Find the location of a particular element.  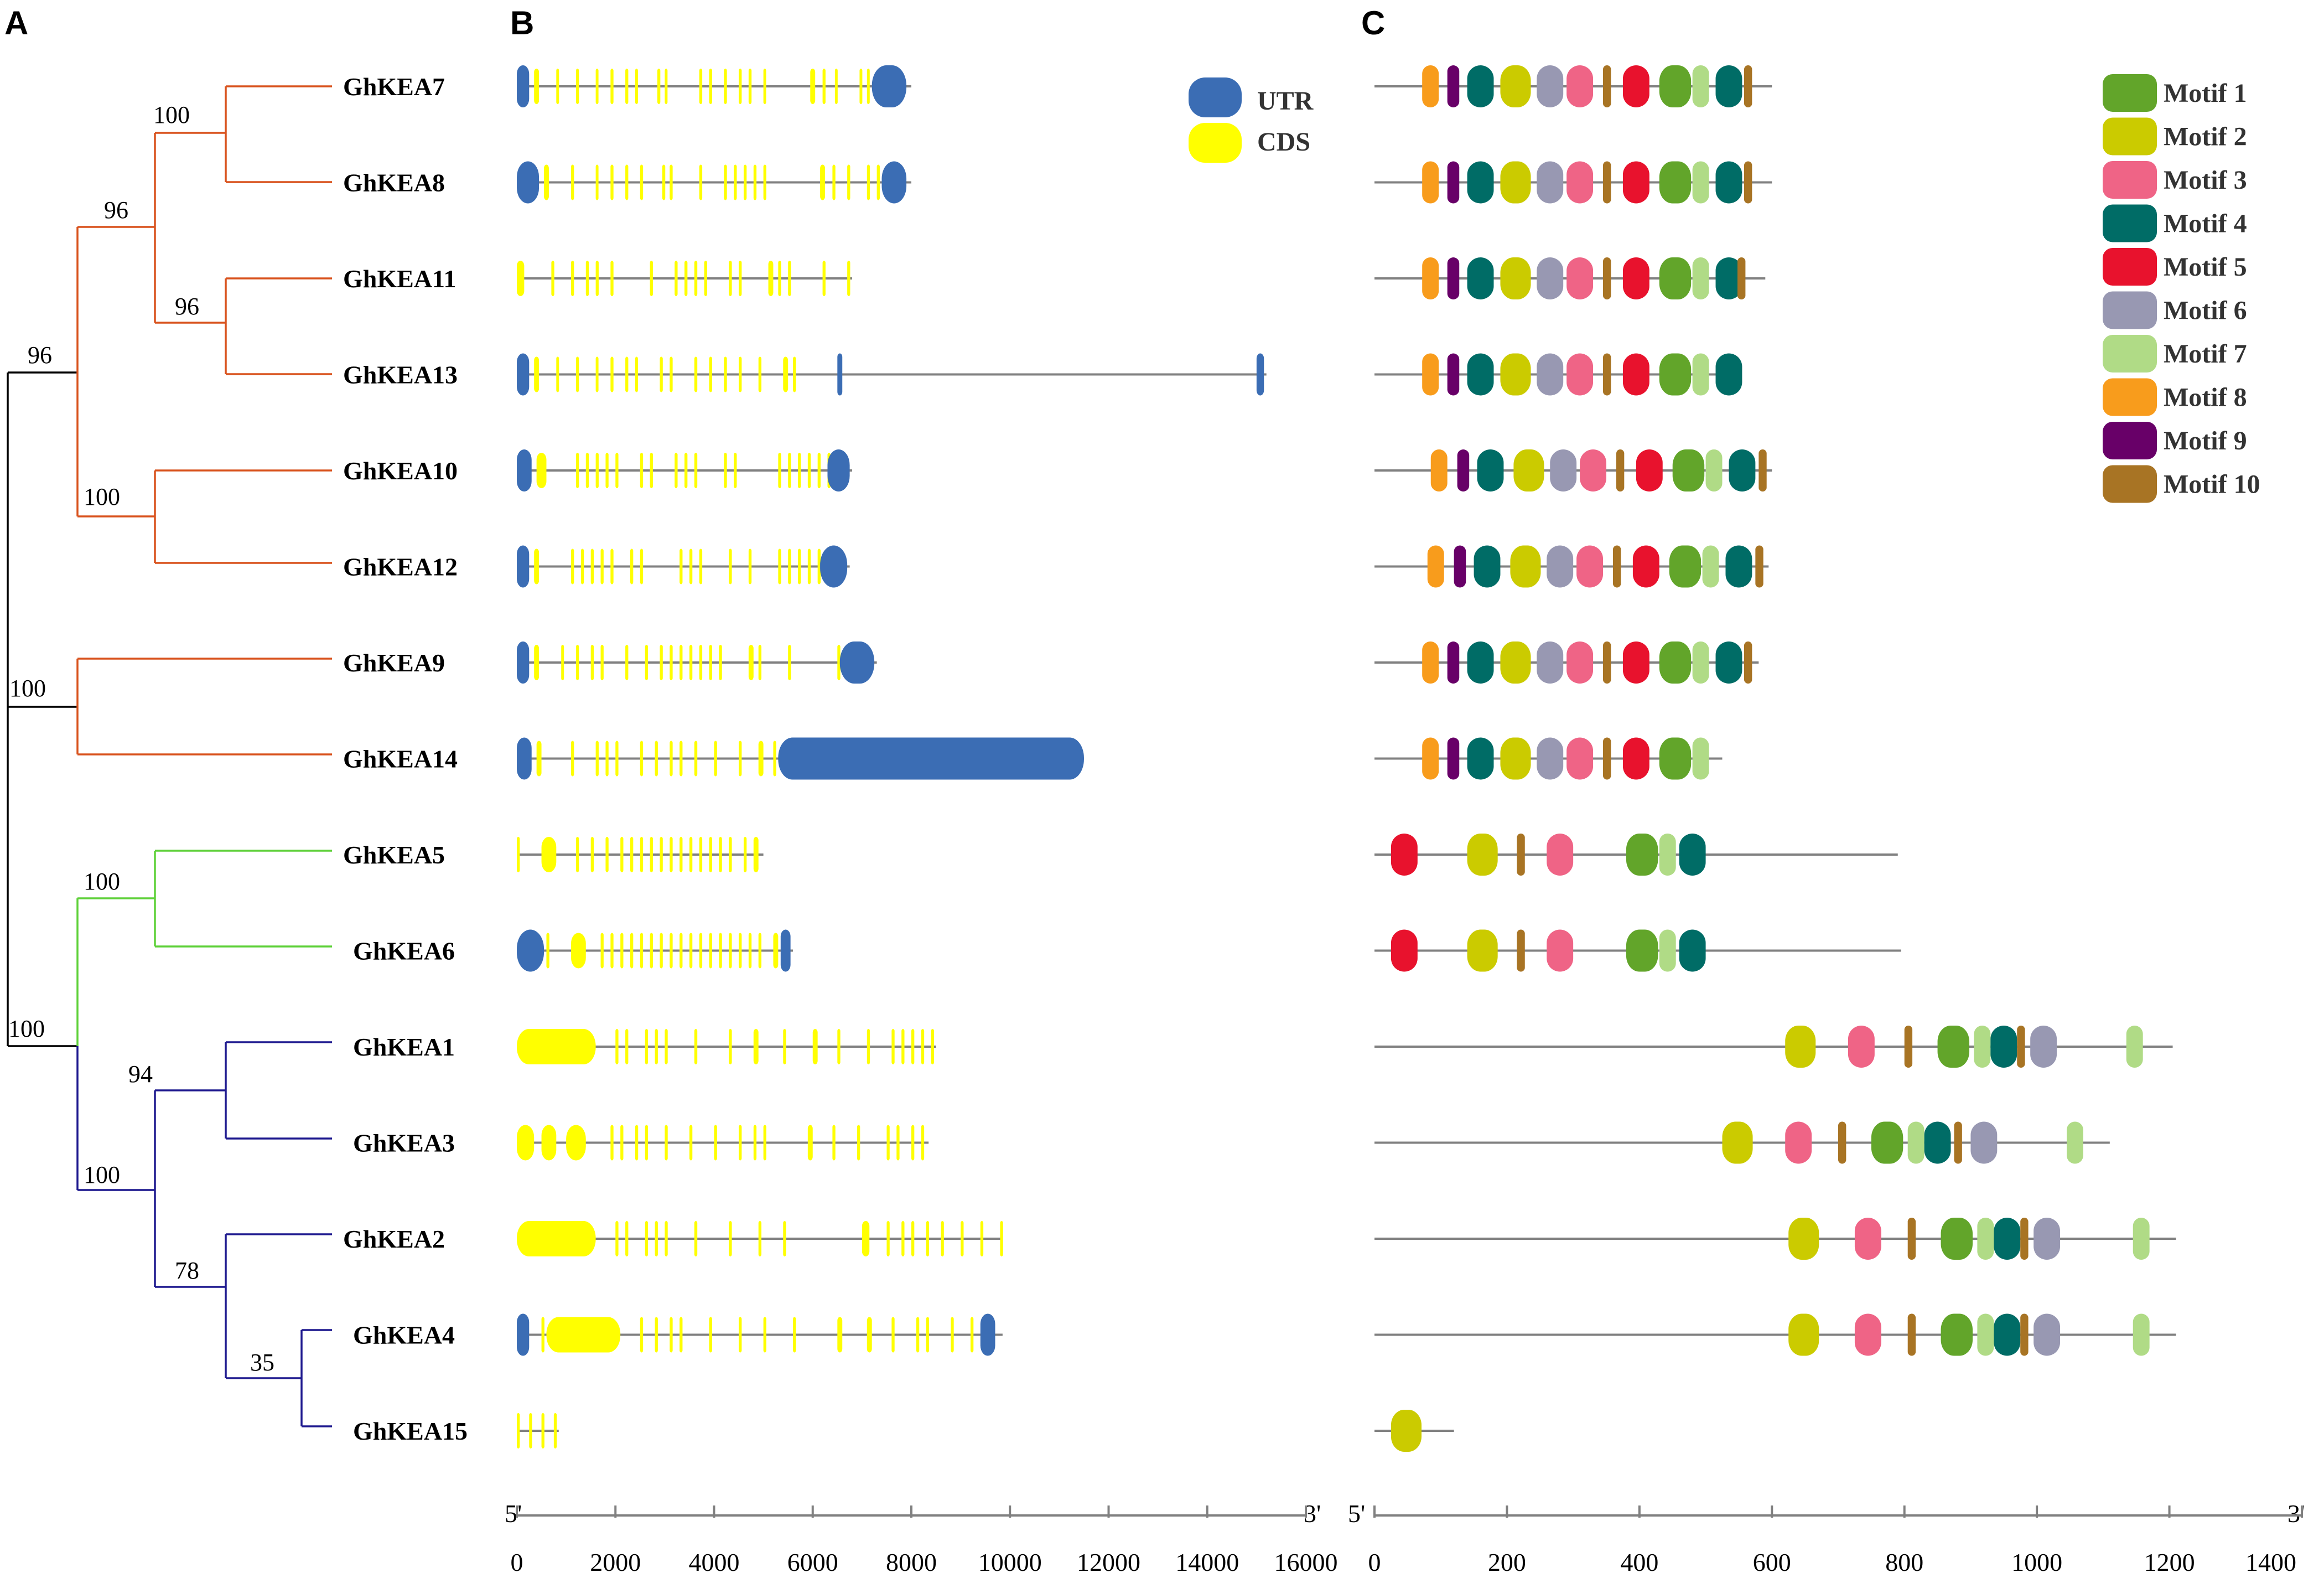

motif-6-block is located at coordinates (1550, 374).